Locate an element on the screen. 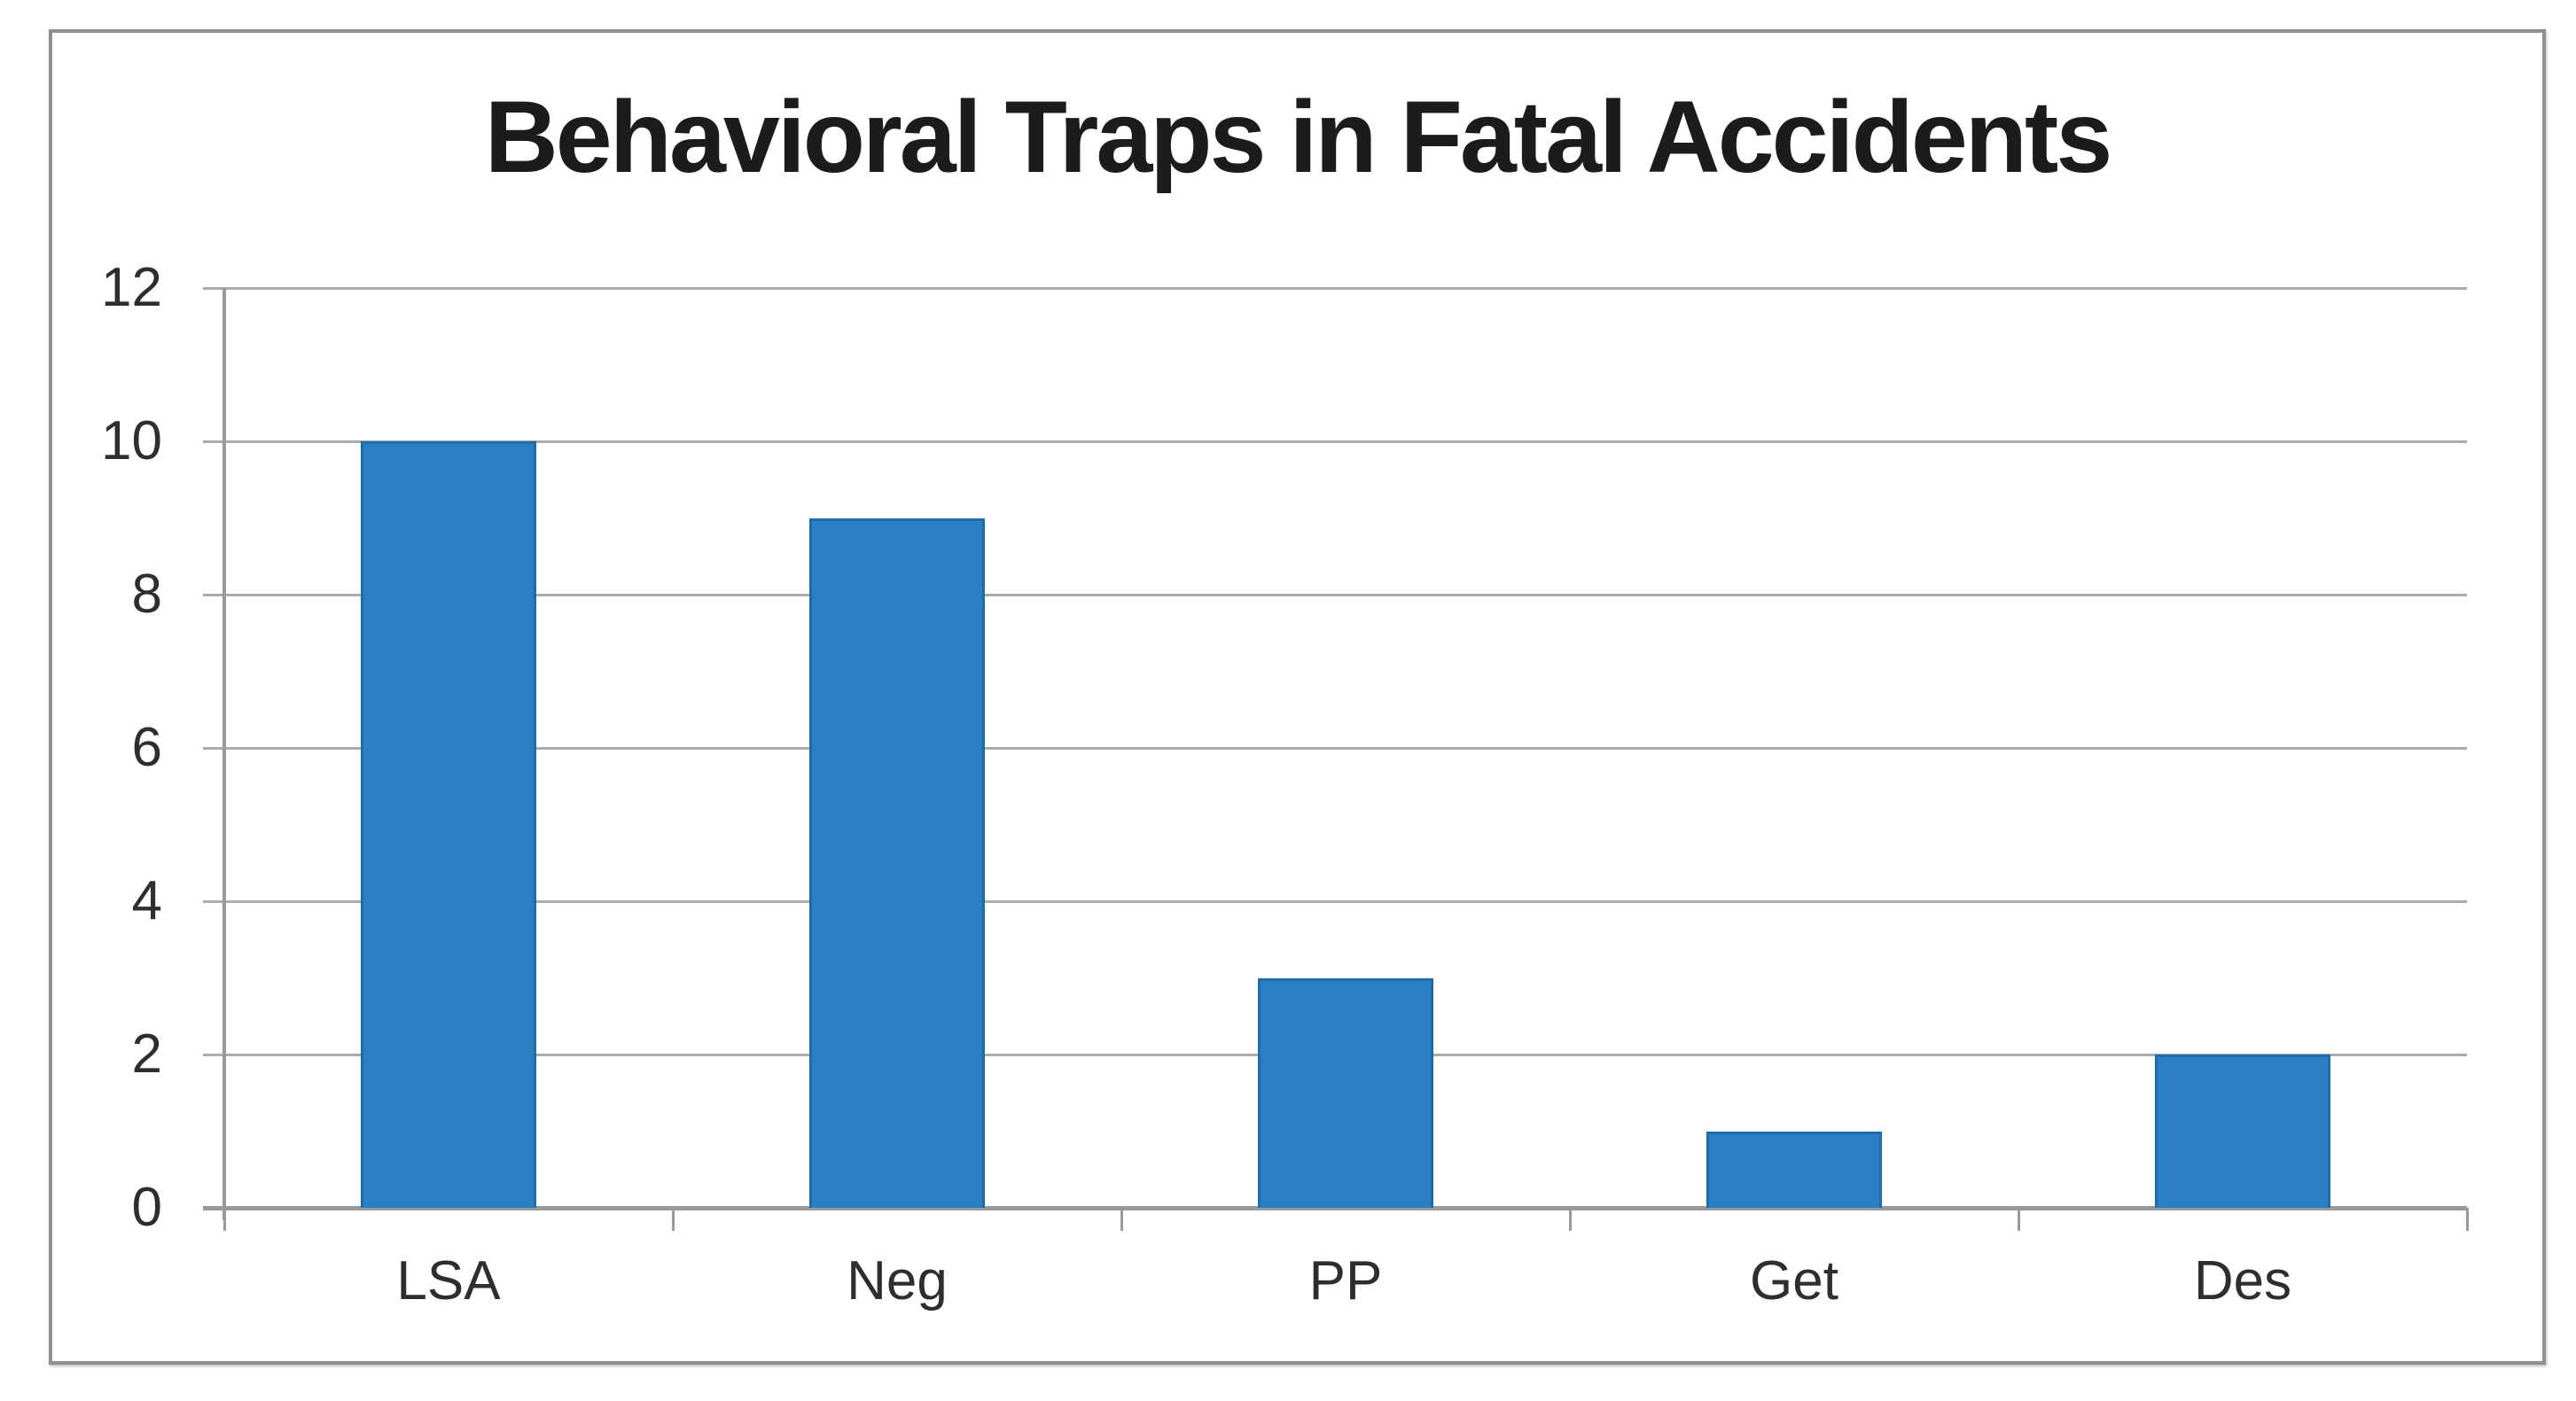  x-category-label: PP is located at coordinates (1345, 1280).